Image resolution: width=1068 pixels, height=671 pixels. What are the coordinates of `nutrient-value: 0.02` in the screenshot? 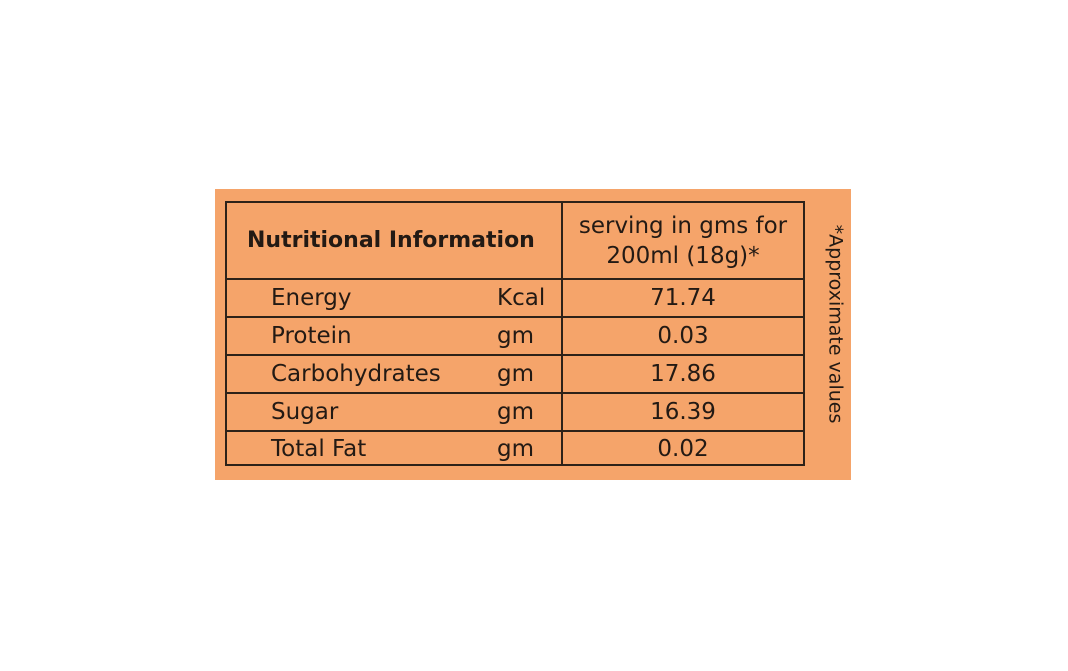 It's located at (683, 449).